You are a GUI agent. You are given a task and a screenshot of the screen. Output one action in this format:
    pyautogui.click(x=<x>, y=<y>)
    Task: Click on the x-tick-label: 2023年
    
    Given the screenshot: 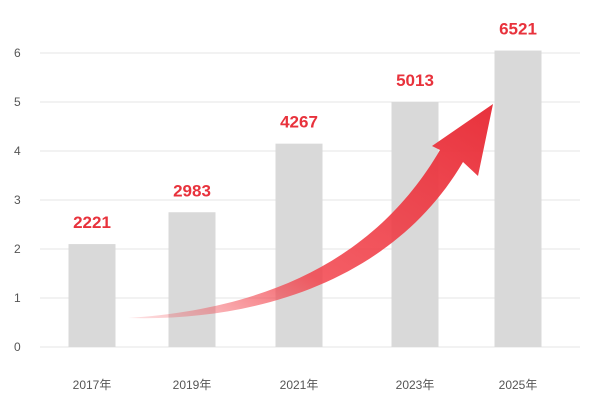 What is the action you would take?
    pyautogui.click(x=415, y=385)
    